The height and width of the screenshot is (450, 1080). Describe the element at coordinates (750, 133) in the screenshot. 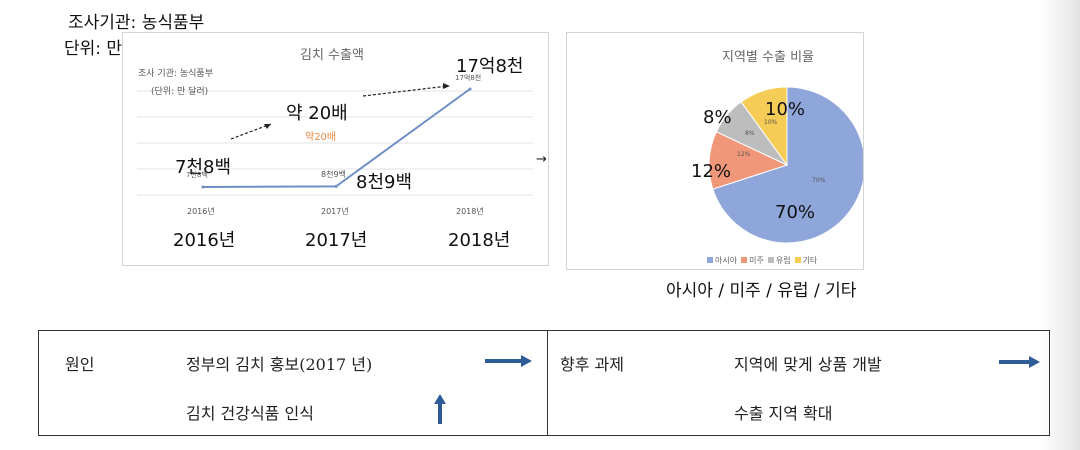

I see `pie-small-label-europe: 8%` at that location.